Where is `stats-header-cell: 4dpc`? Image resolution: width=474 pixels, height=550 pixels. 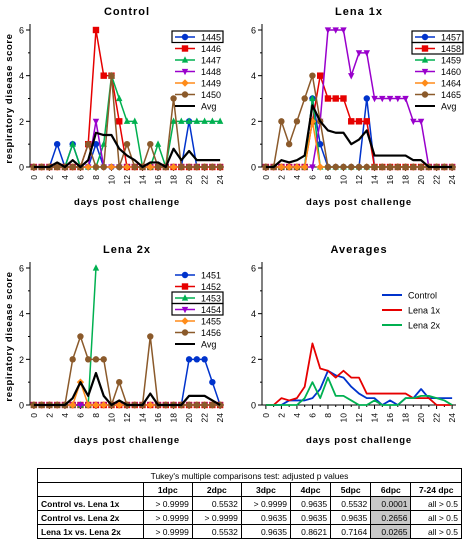 stats-header-cell: 4dpc is located at coordinates (310, 489).